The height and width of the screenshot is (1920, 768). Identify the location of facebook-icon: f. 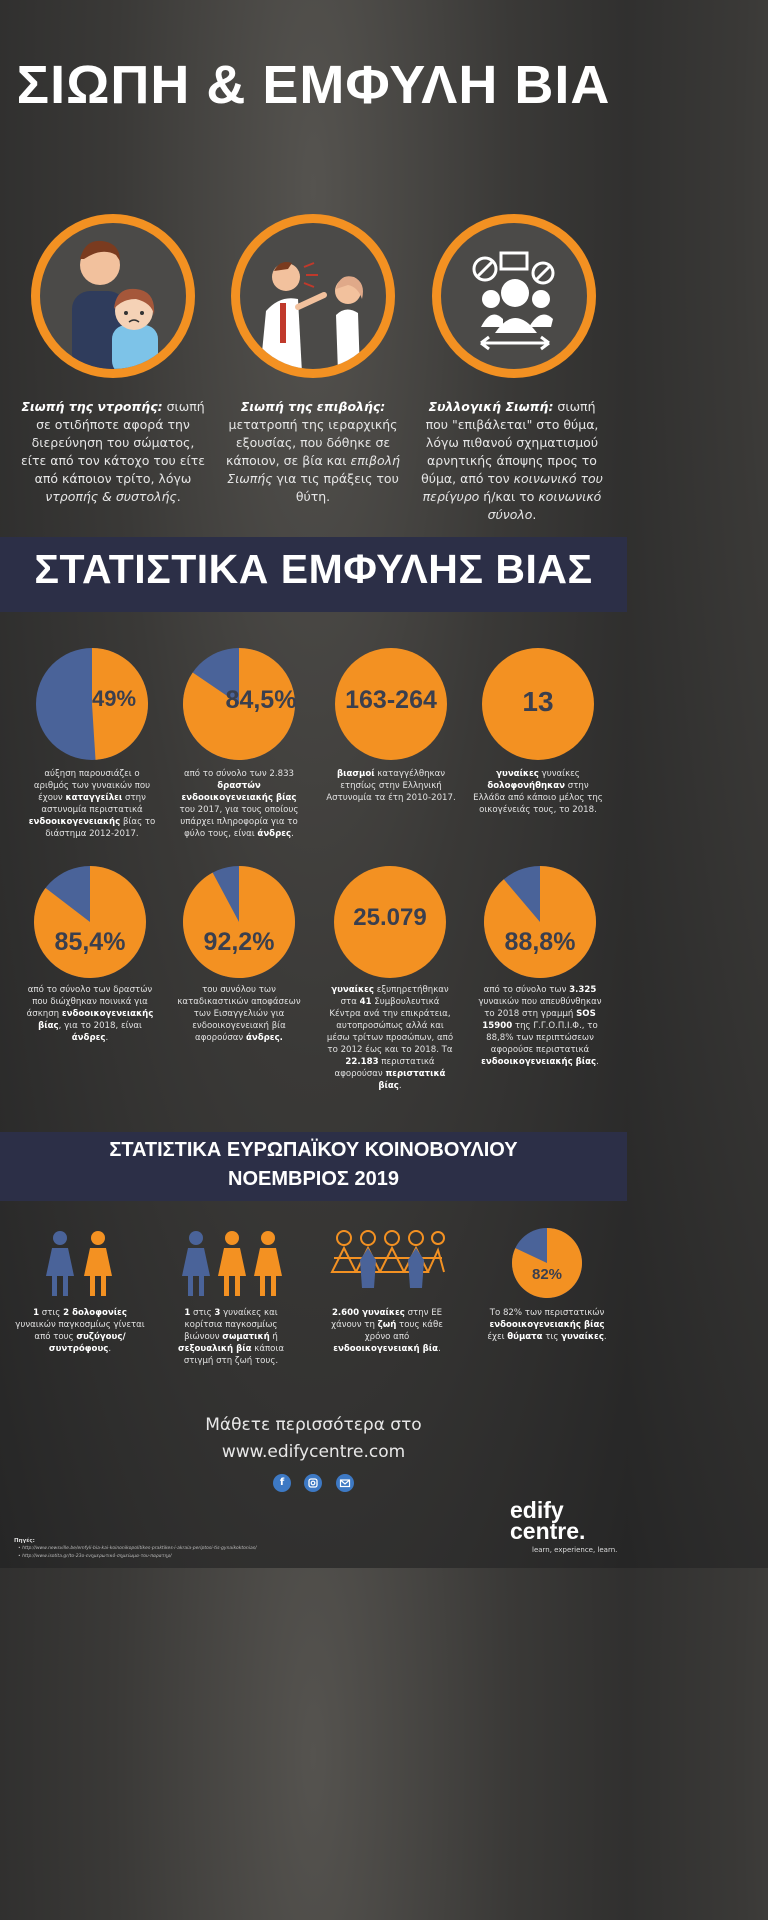
(282, 1483).